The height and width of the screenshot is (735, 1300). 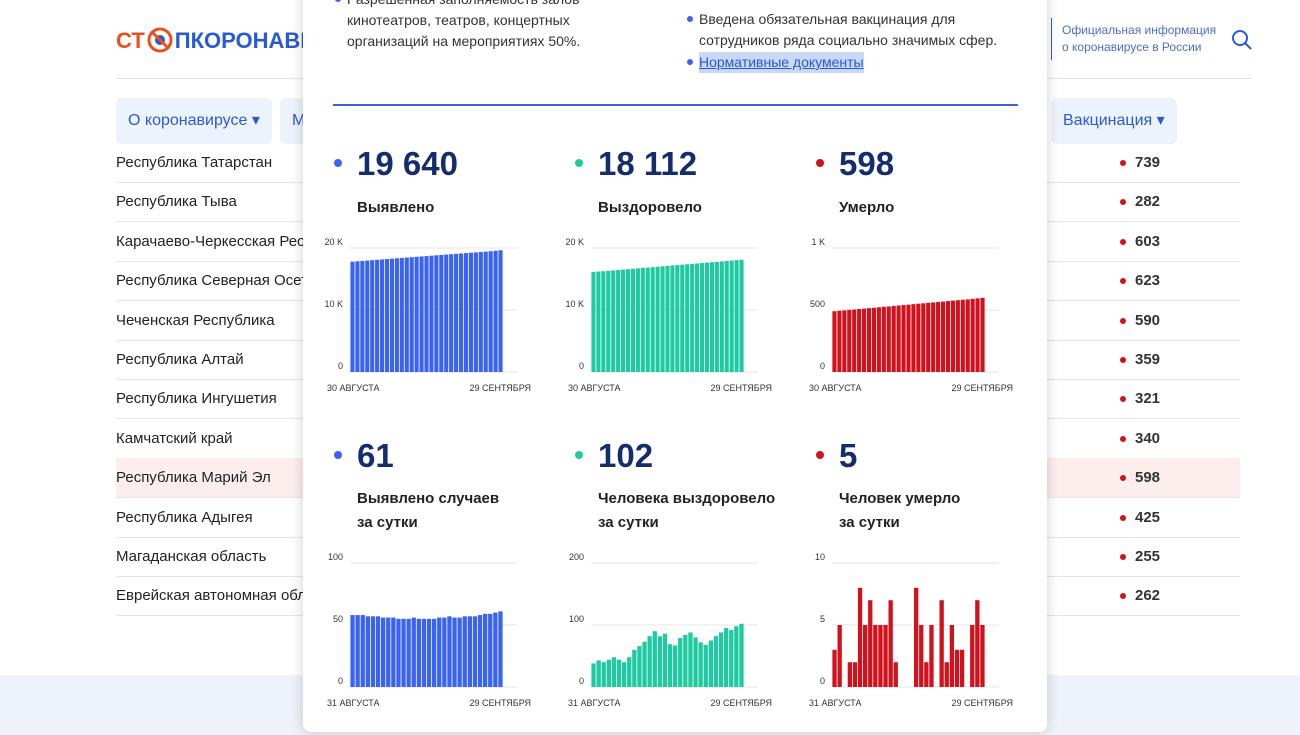 I want to click on y-tick-label: 100, so click(x=576, y=619).